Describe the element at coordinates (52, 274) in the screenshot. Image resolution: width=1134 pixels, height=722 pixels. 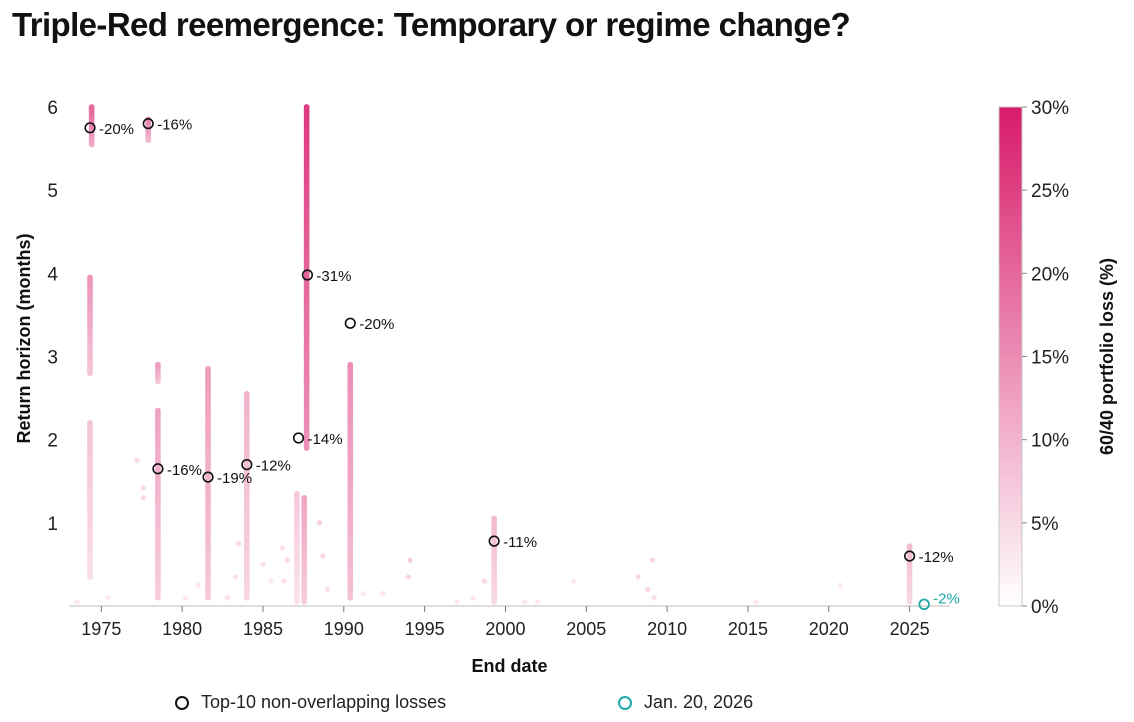
I see `y-tick-label: 4` at that location.